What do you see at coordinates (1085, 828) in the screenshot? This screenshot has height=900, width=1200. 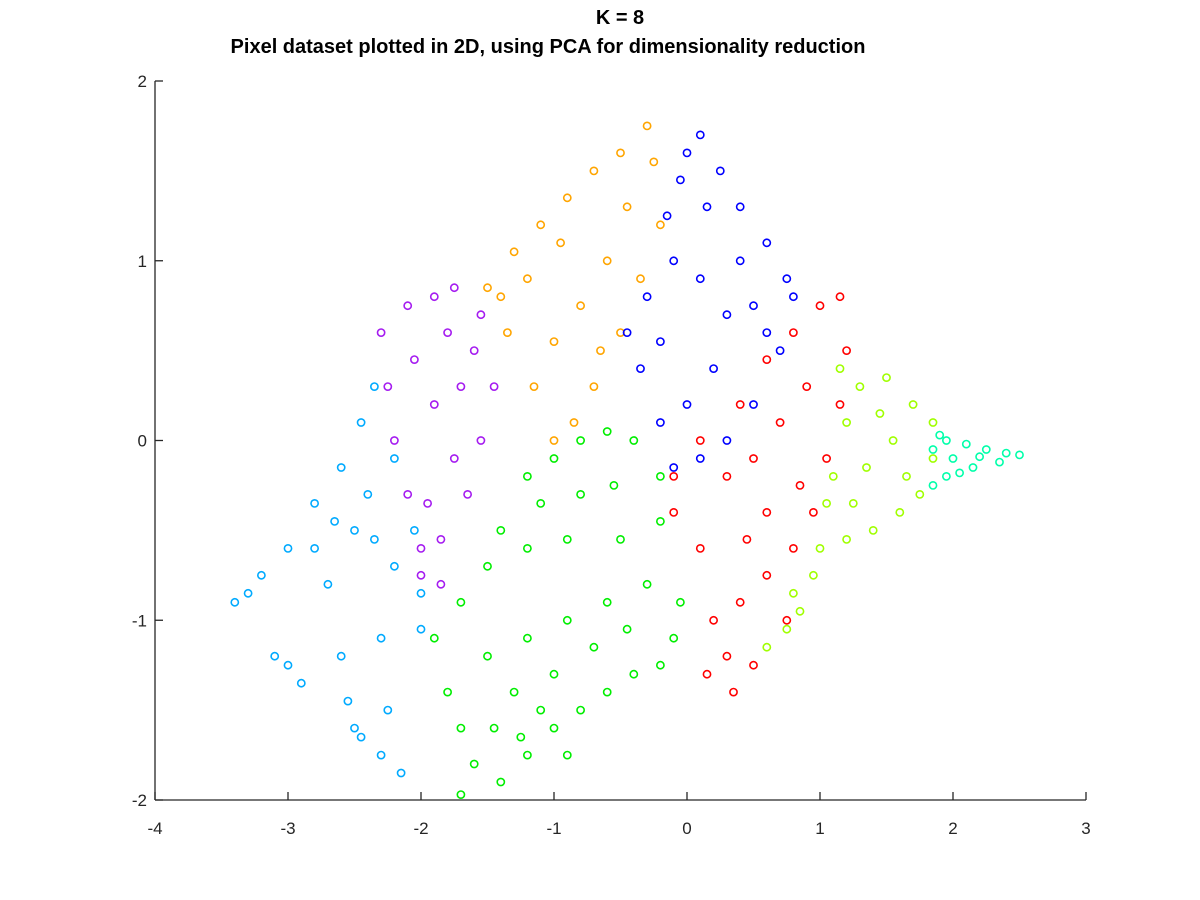 I see `x-tick-label: 3` at bounding box center [1085, 828].